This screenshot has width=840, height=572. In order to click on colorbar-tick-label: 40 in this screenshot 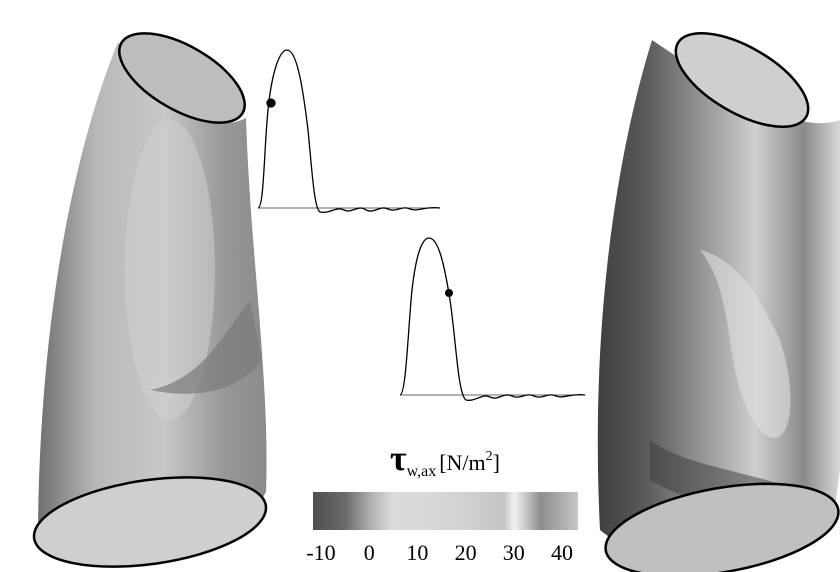, I will do `click(562, 552)`.